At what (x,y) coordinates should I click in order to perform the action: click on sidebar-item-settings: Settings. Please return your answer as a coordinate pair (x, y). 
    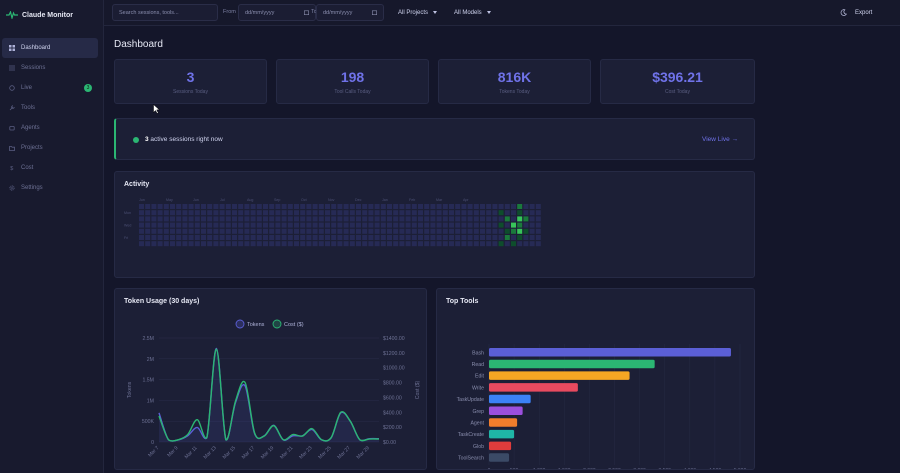
    Looking at the image, I should click on (50, 188).